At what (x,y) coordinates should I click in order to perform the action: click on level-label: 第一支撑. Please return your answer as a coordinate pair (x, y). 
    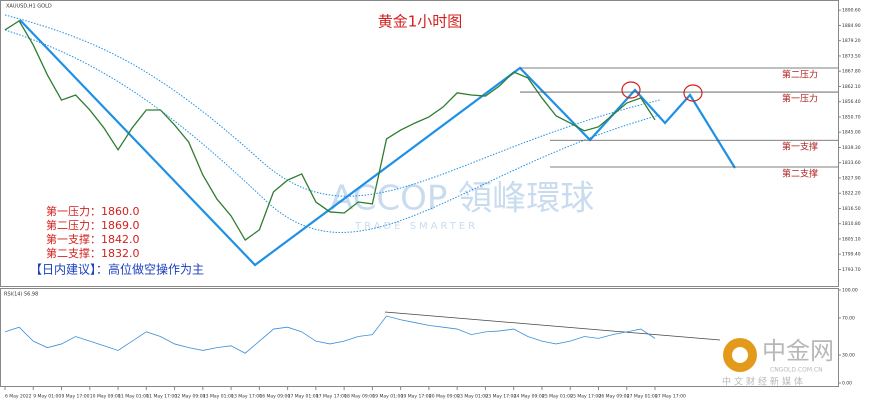
    Looking at the image, I should click on (800, 147).